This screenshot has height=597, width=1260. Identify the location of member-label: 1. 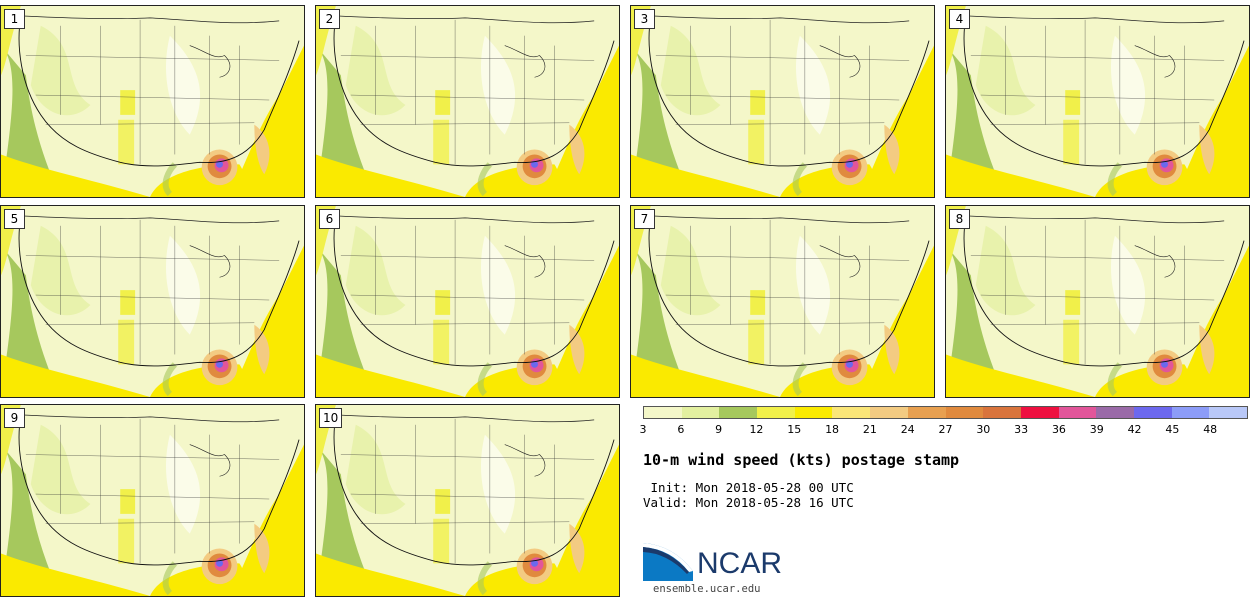
(14, 19).